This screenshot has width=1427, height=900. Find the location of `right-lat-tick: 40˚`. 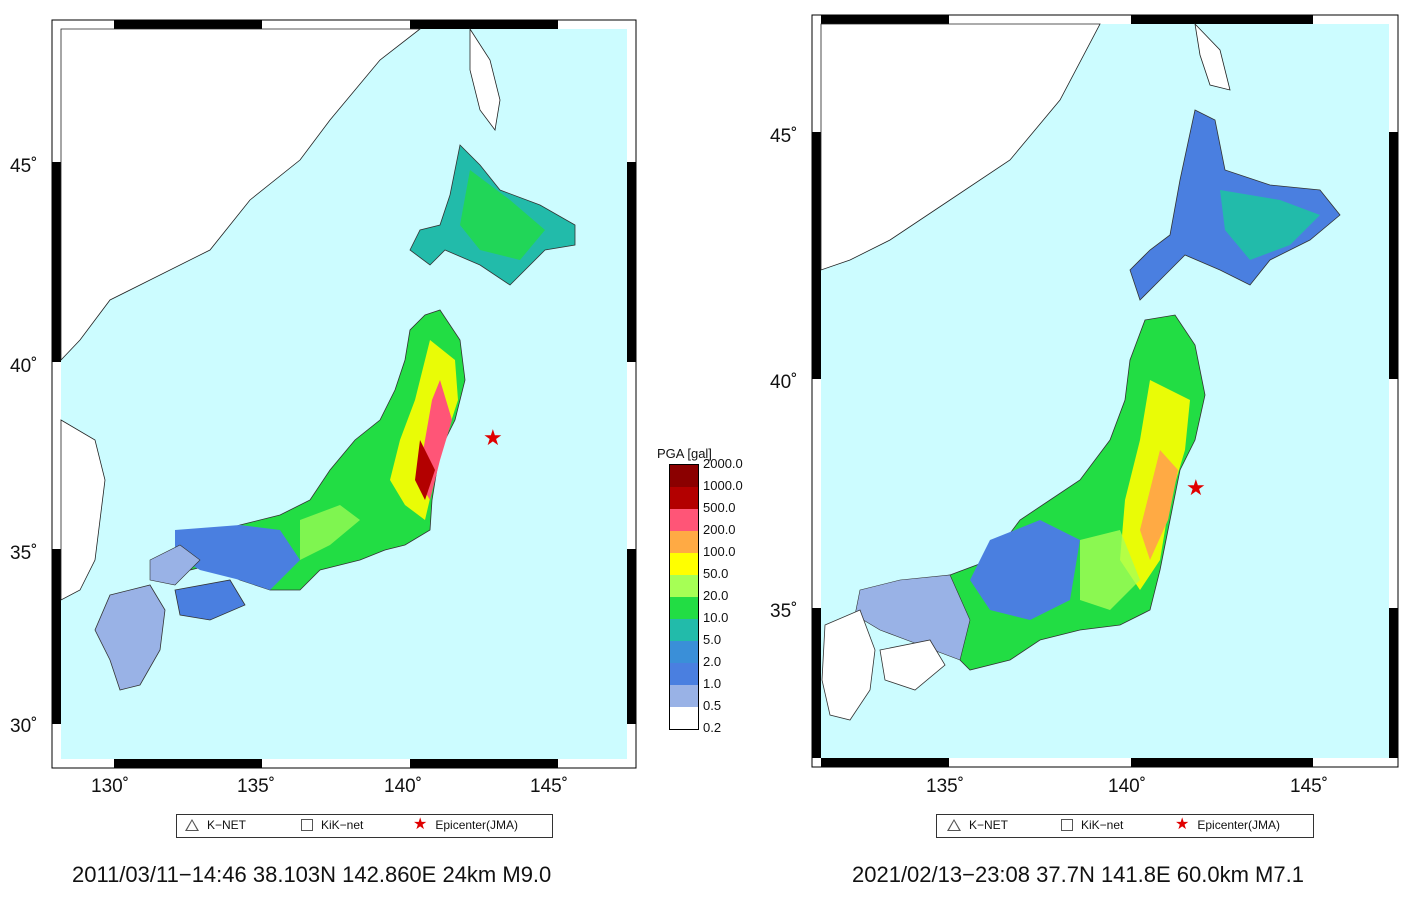

right-lat-tick: 40˚ is located at coordinates (783, 382).